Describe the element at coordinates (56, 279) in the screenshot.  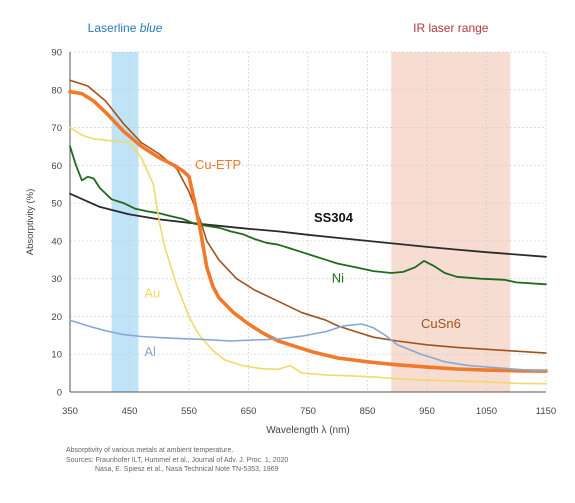
I see `y-tick-label-30: 30` at that location.